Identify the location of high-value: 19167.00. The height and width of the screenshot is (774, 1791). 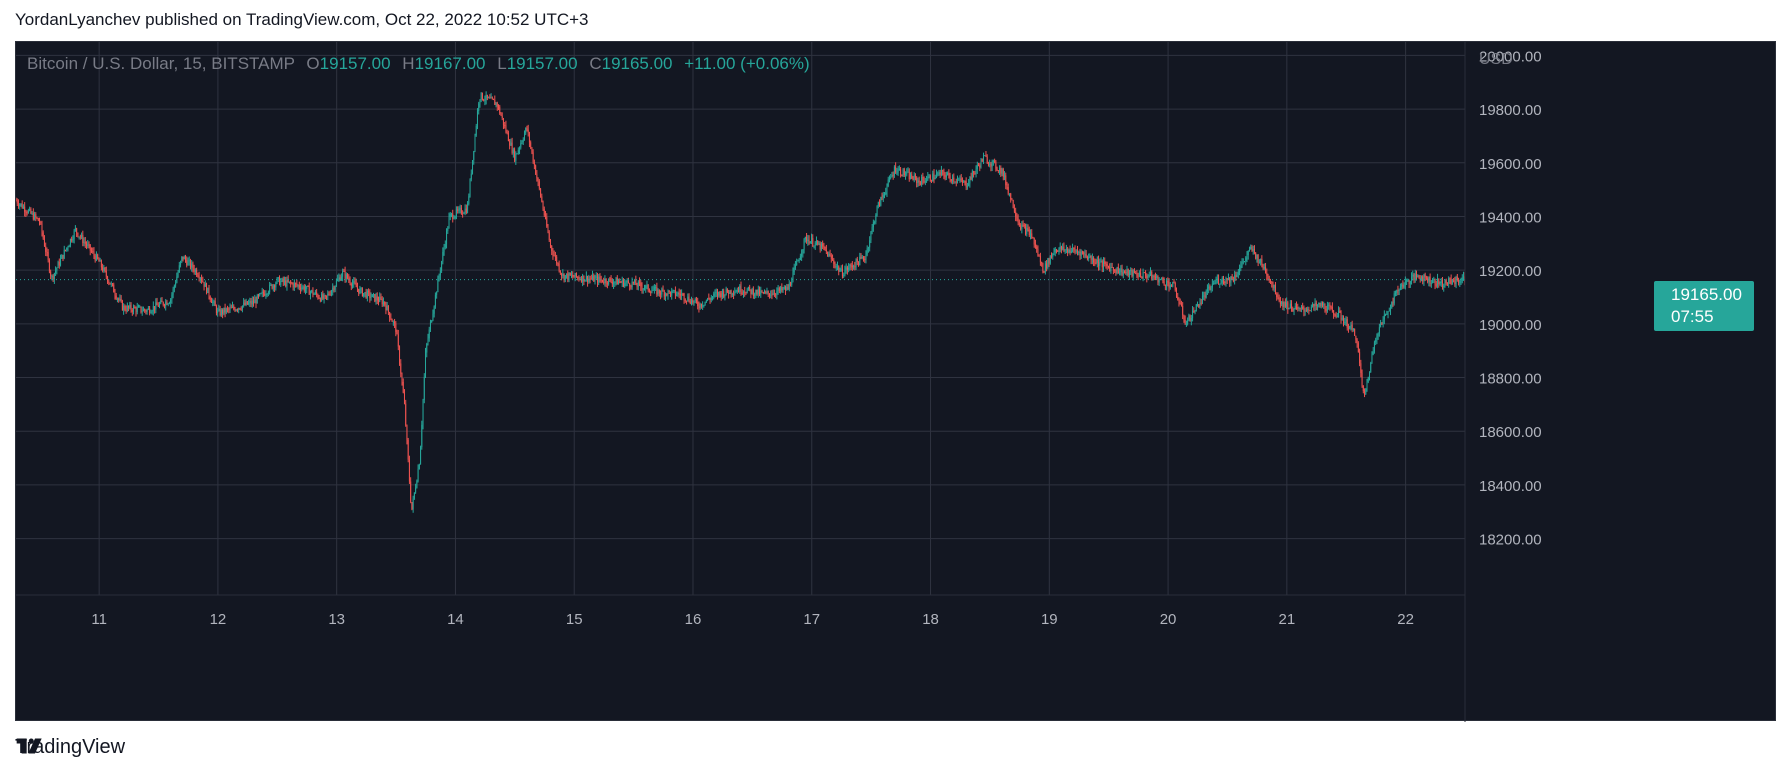
(450, 63).